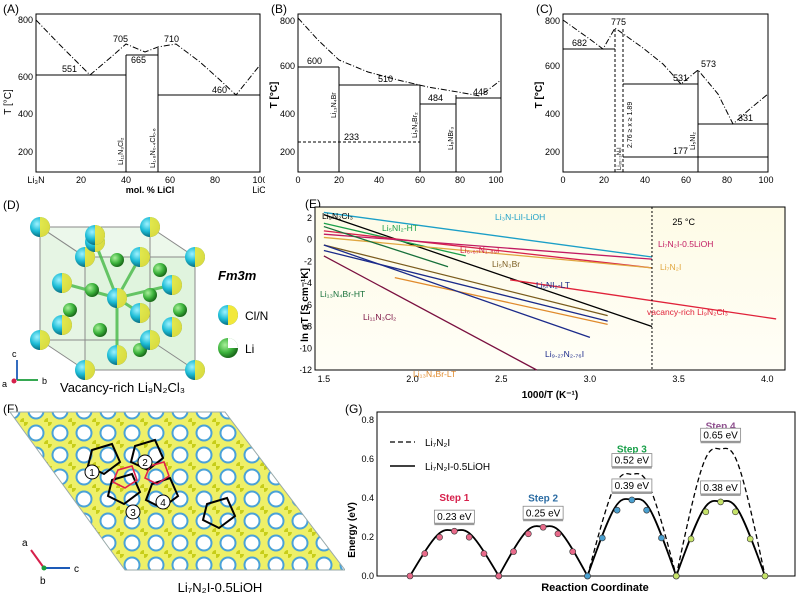 The image size is (800, 595). I want to click on panel-c-label: 682, so click(579, 43).